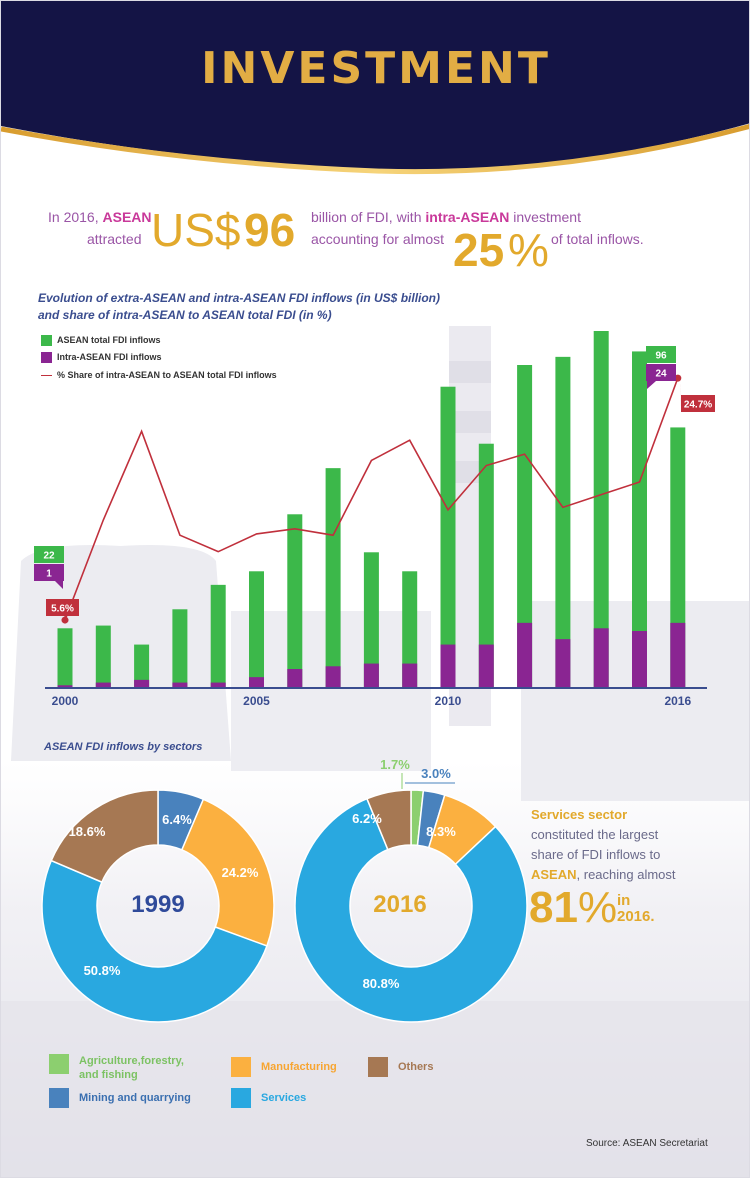  I want to click on callout-2000-intra-pointer, so click(59, 585).